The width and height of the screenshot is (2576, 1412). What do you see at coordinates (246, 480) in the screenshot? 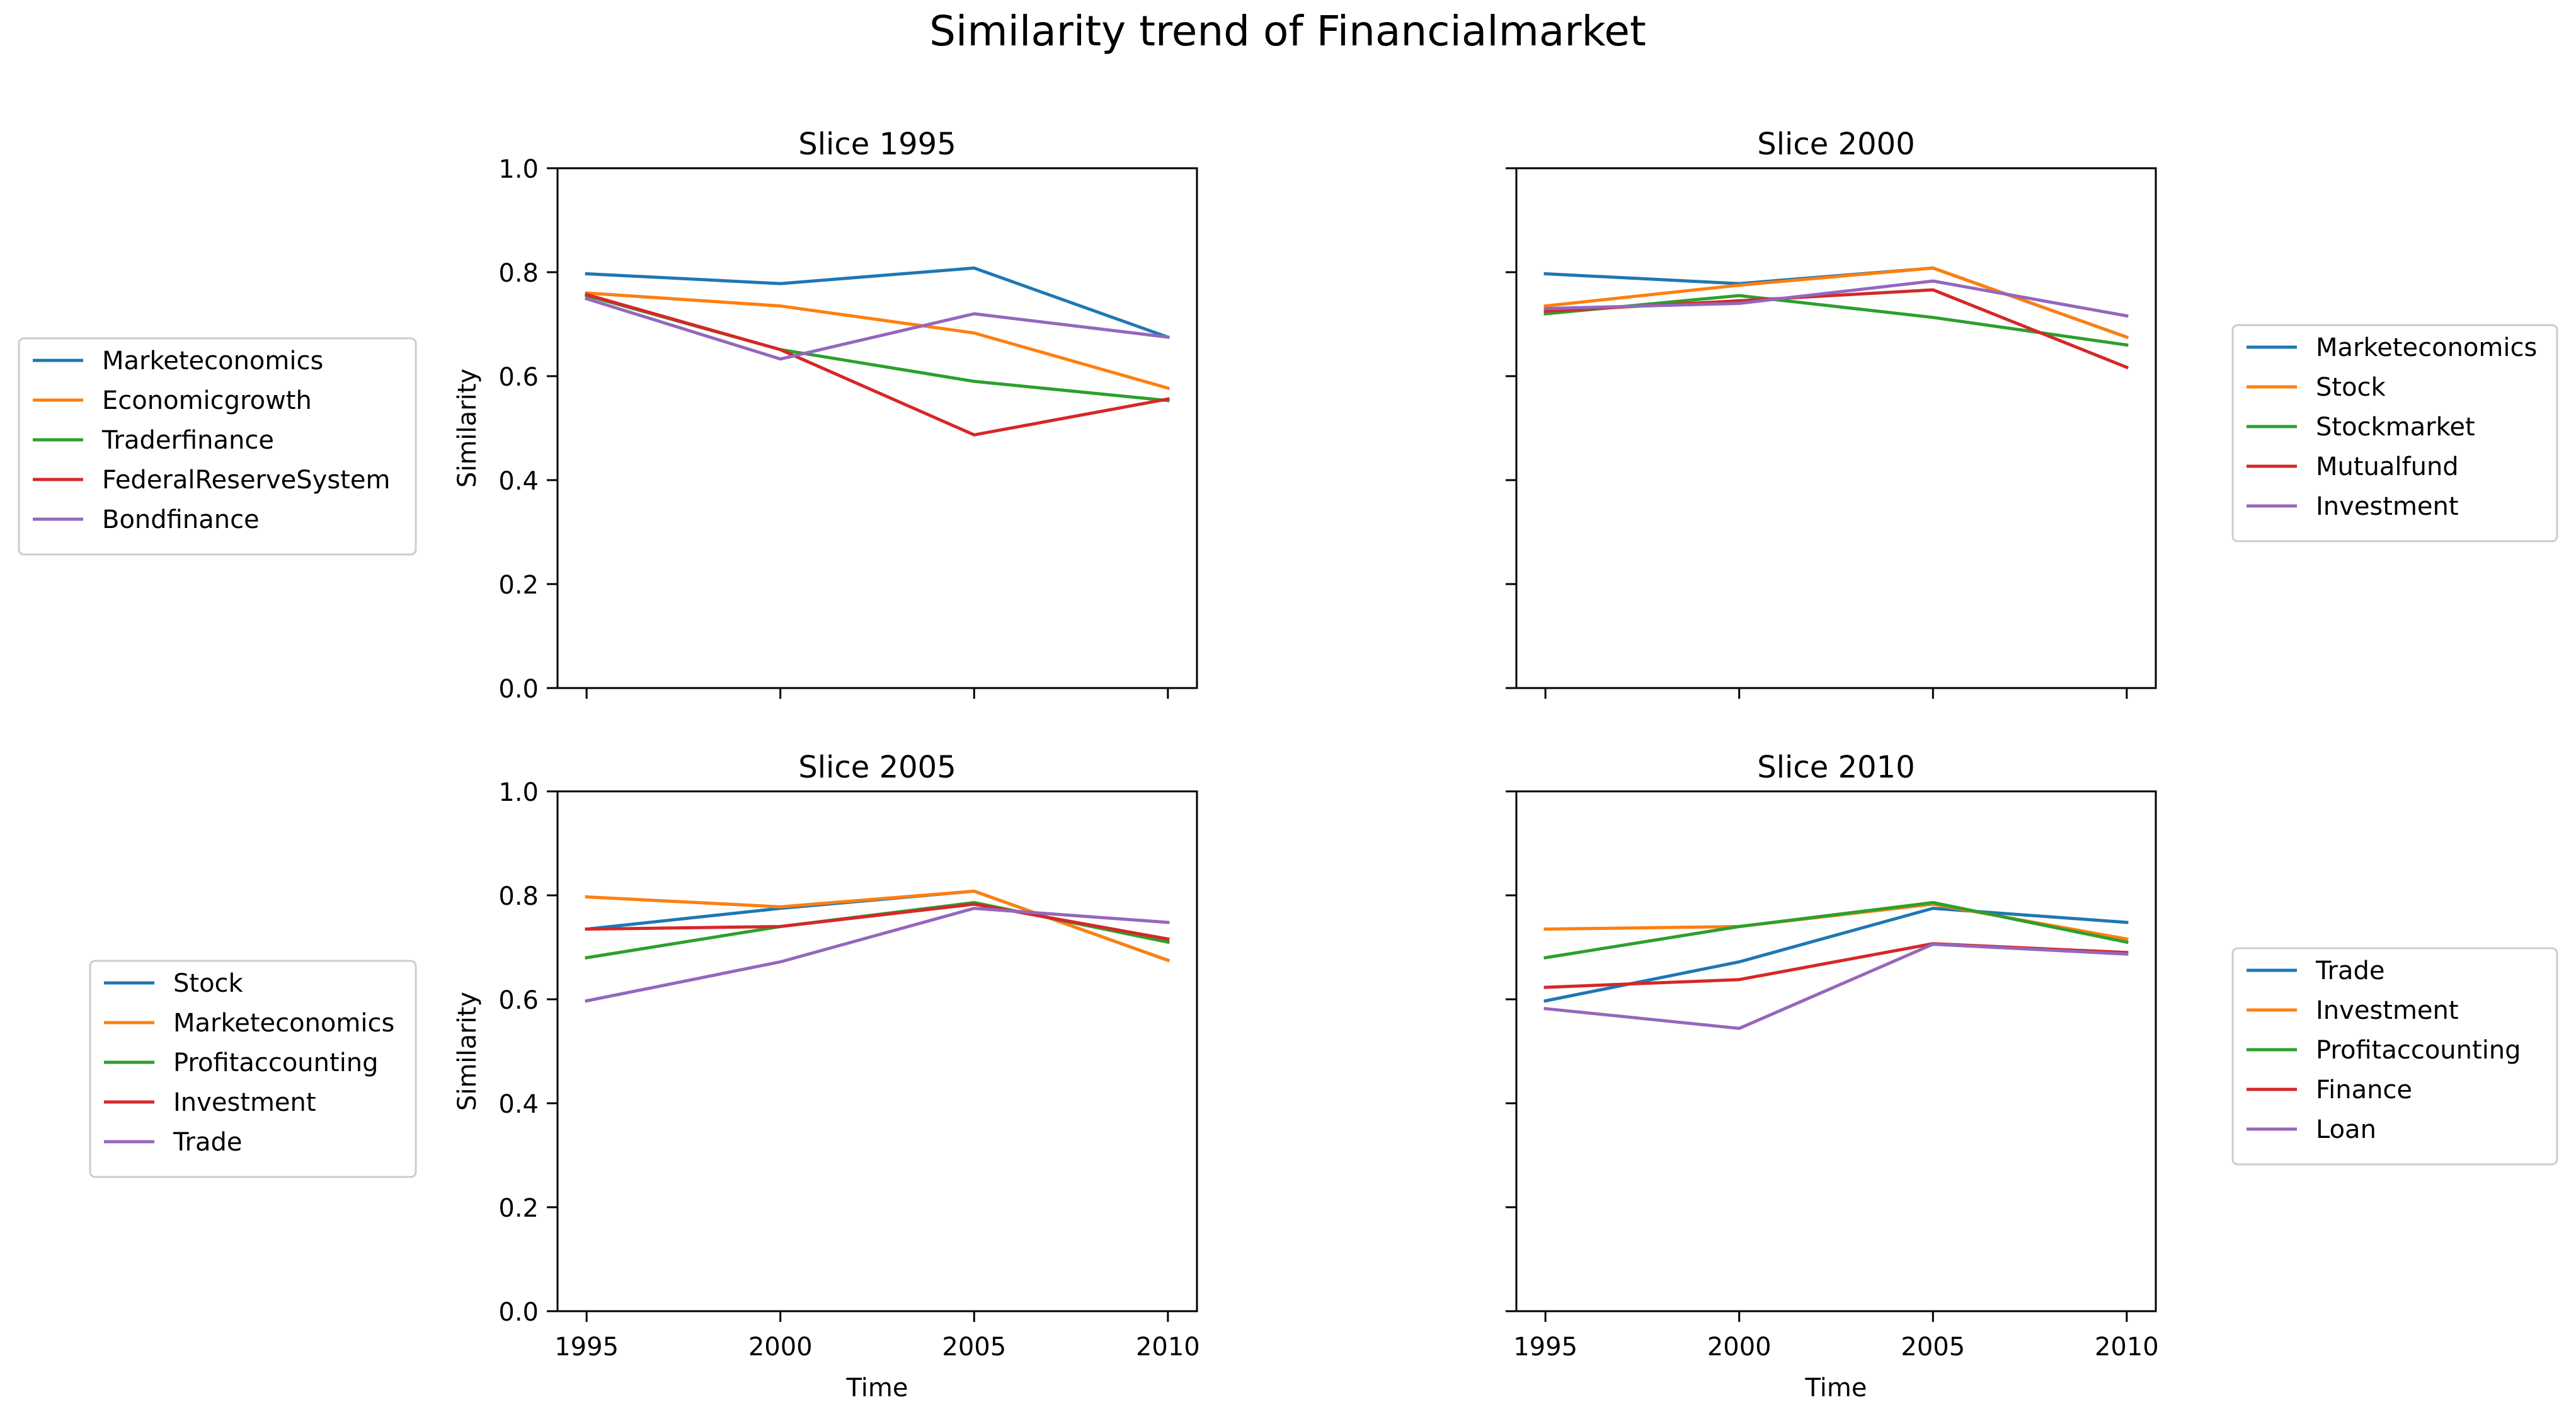
I see `legend-label: FederalReserveSystem` at bounding box center [246, 480].